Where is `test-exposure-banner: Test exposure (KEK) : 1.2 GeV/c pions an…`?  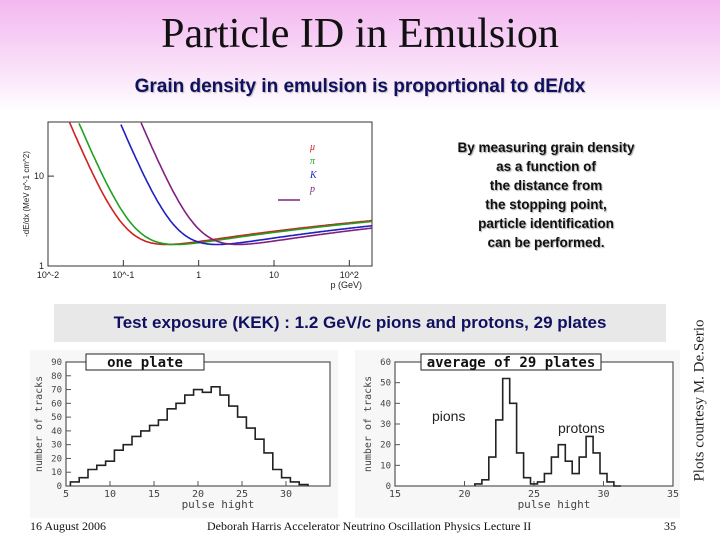
test-exposure-banner: Test exposure (KEK) : 1.2 GeV/c pions an… is located at coordinates (360, 323).